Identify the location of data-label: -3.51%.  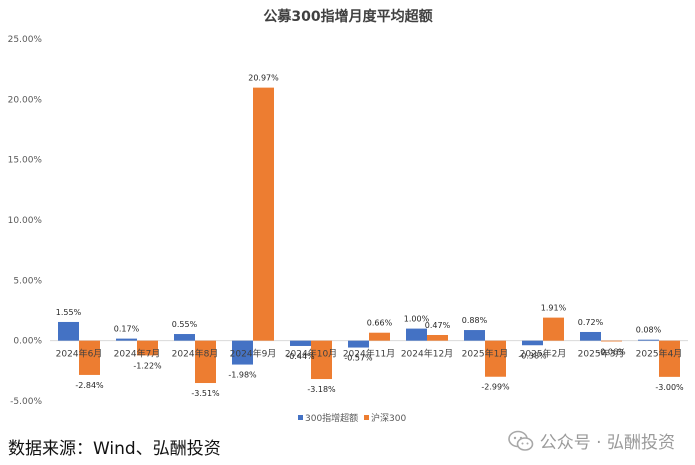
(205, 393).